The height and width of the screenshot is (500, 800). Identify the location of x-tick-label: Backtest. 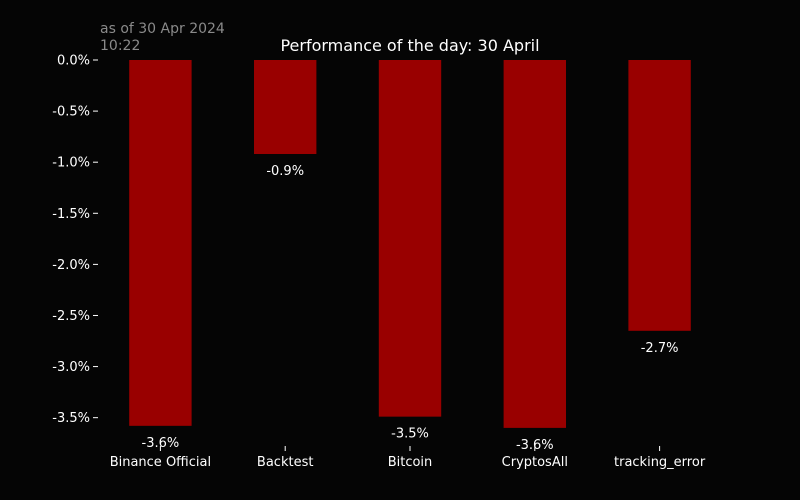
(285, 462).